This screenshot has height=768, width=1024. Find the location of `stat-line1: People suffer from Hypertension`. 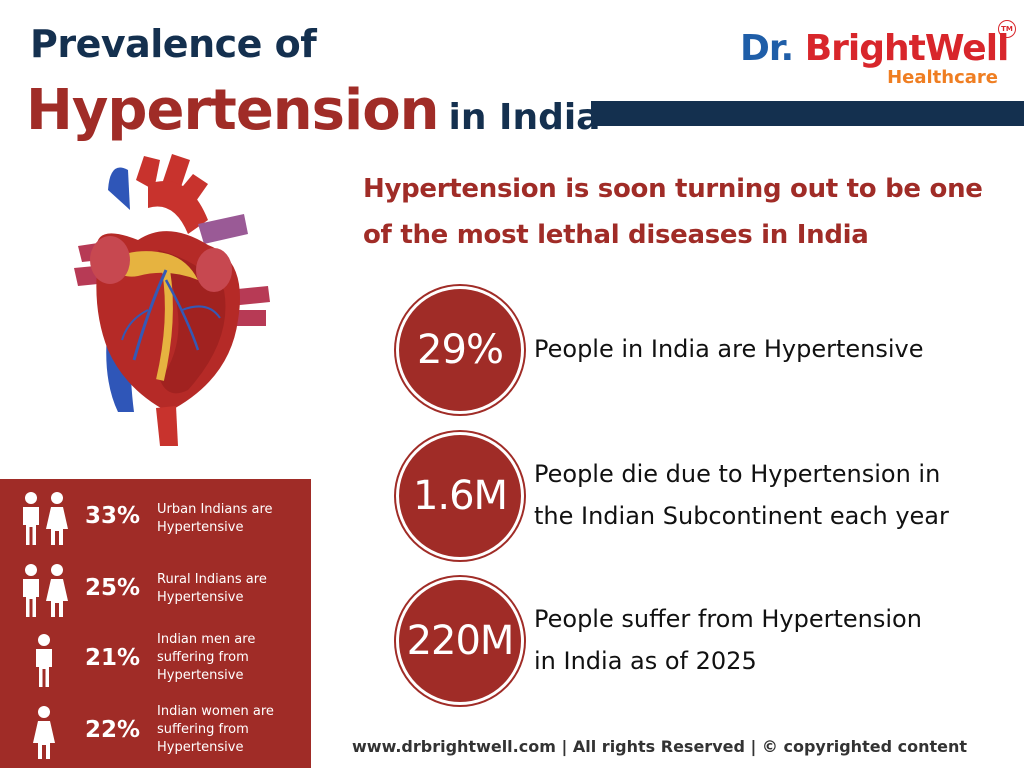

stat-line1: People suffer from Hypertension is located at coordinates (728, 619).